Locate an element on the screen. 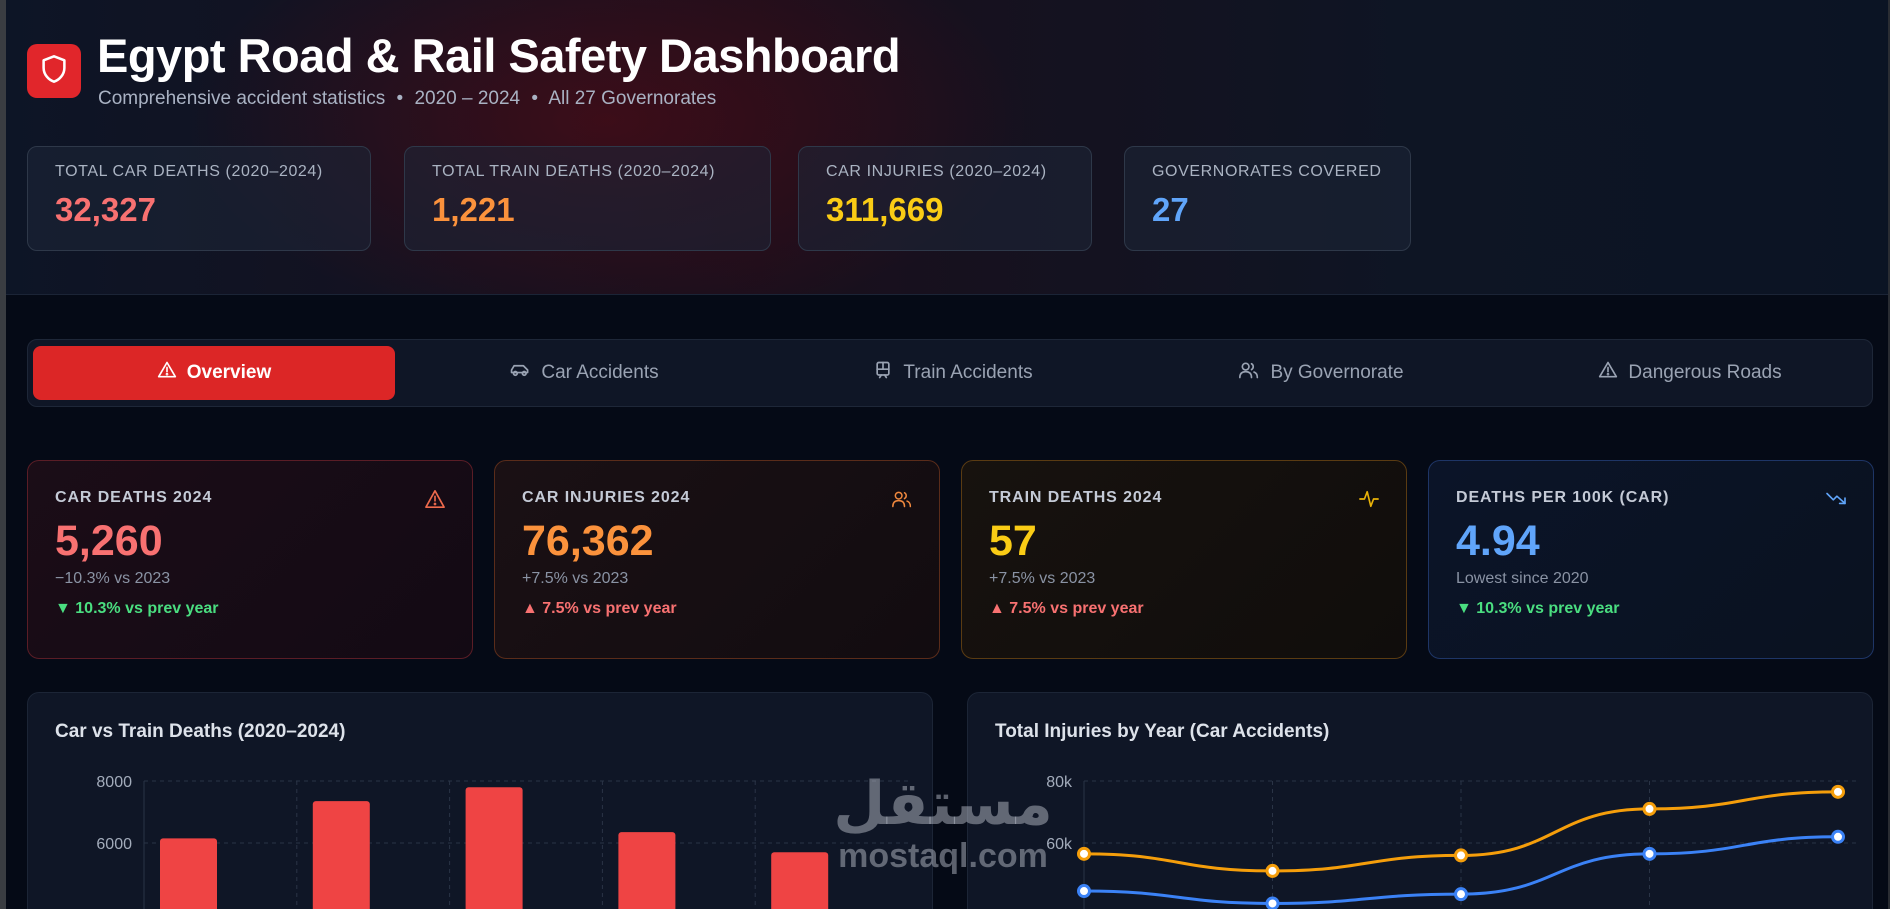  shield-icon is located at coordinates (54, 71).